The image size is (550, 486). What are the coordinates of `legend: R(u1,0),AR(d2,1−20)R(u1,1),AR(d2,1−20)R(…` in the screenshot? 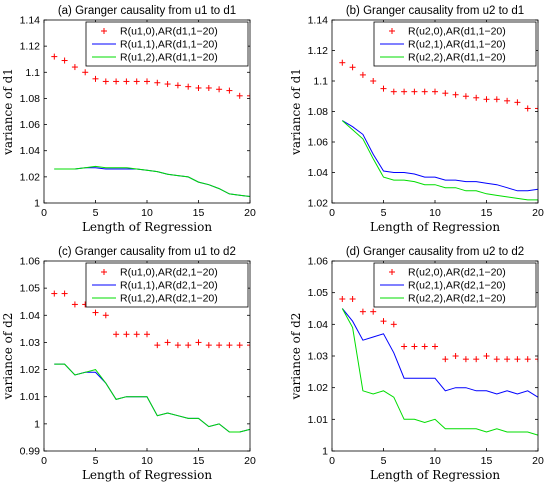 It's located at (167, 285).